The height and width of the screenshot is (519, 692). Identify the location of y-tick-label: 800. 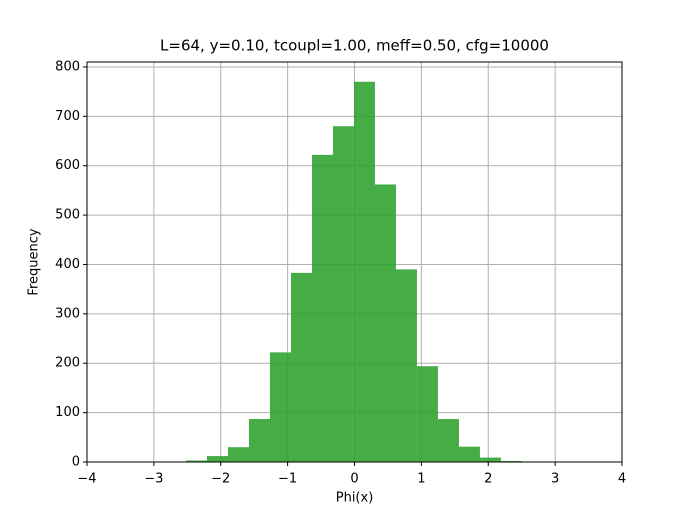
(67, 66).